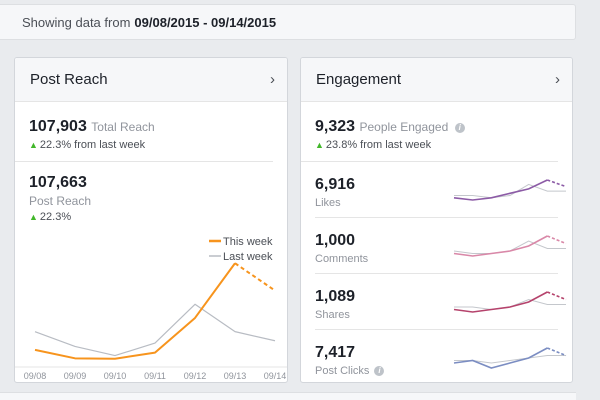 Image resolution: width=600 pixels, height=400 pixels. Describe the element at coordinates (335, 296) in the screenshot. I see `metric-shares-value: 1,089` at that location.